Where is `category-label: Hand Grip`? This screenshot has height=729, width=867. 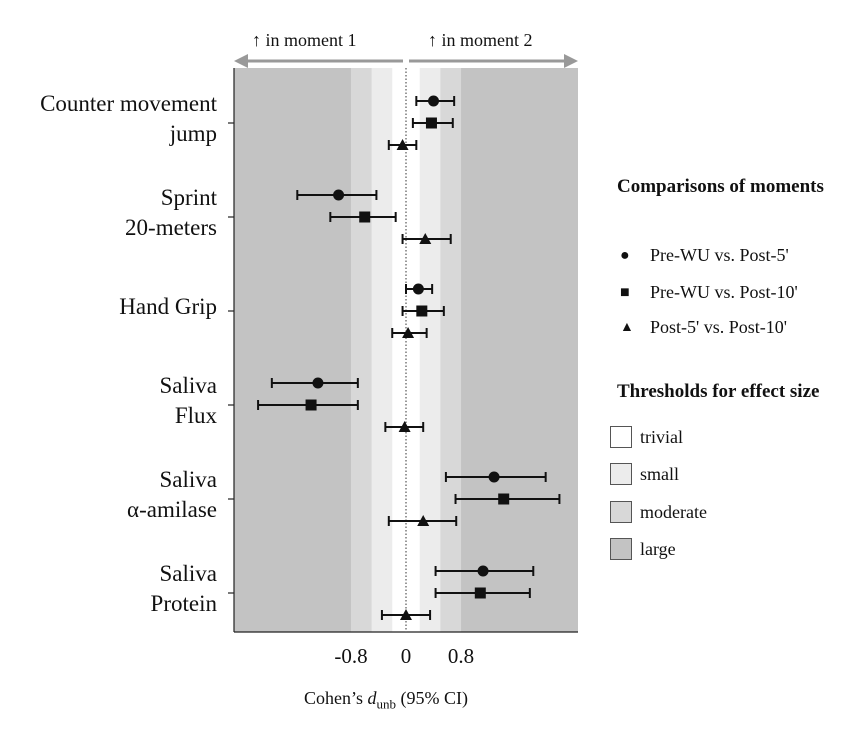 category-label: Hand Grip is located at coordinates (168, 307).